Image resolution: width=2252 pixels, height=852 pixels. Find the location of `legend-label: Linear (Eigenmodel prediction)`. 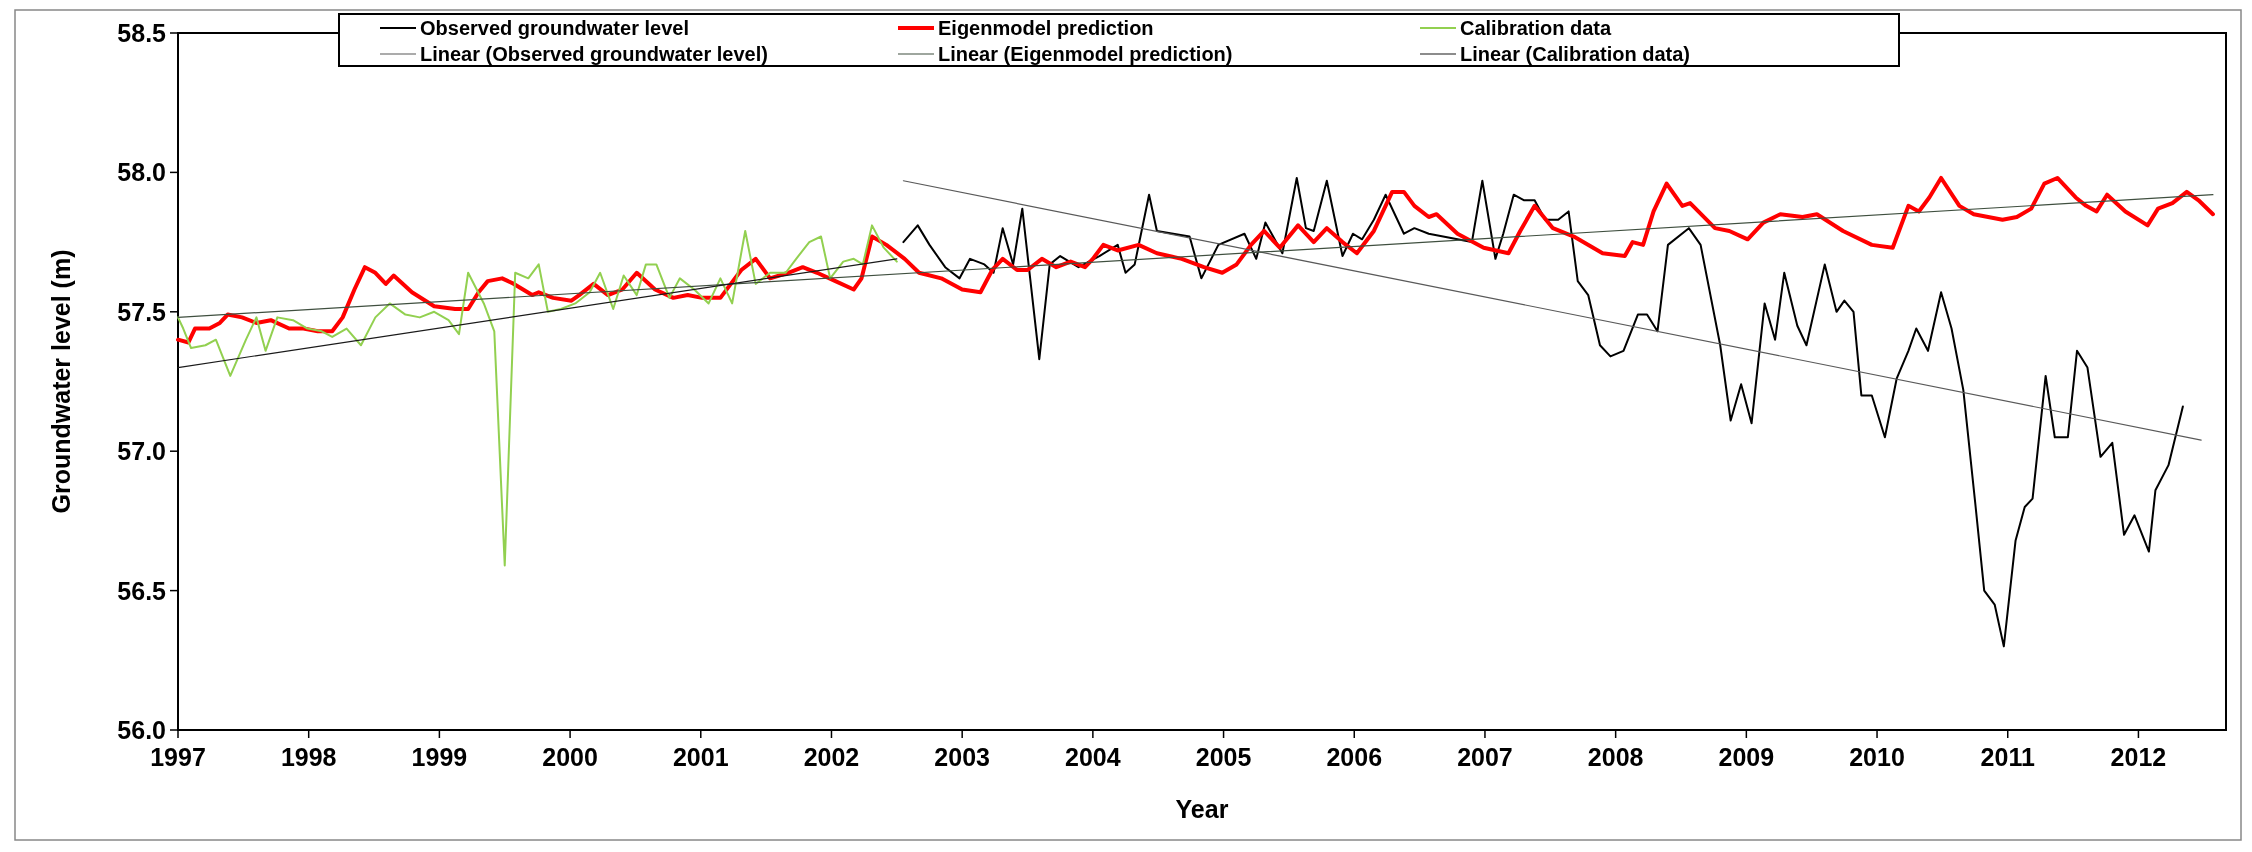

legend-label: Linear (Eigenmodel prediction) is located at coordinates (1085, 54).